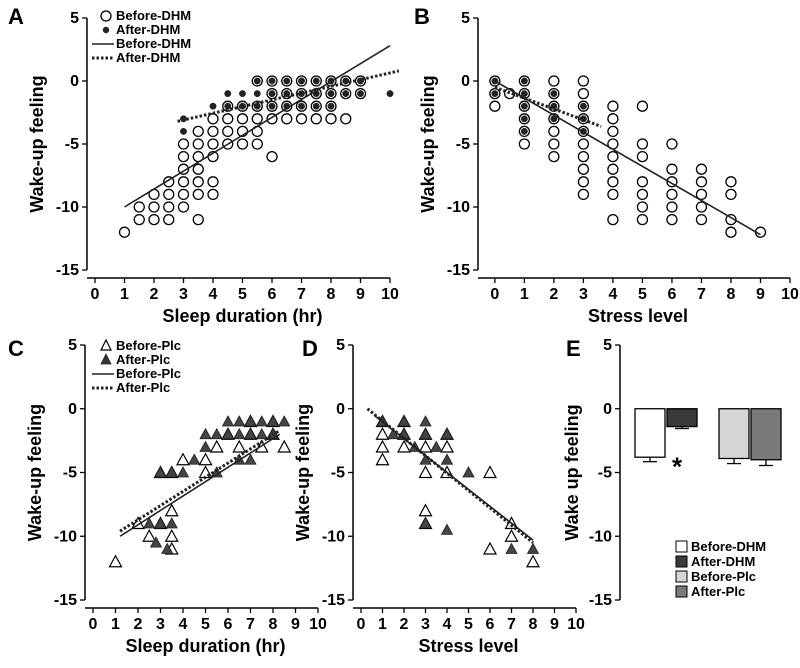 The height and width of the screenshot is (668, 800). I want to click on panel-a-ytick-label: 0, so click(74, 81).